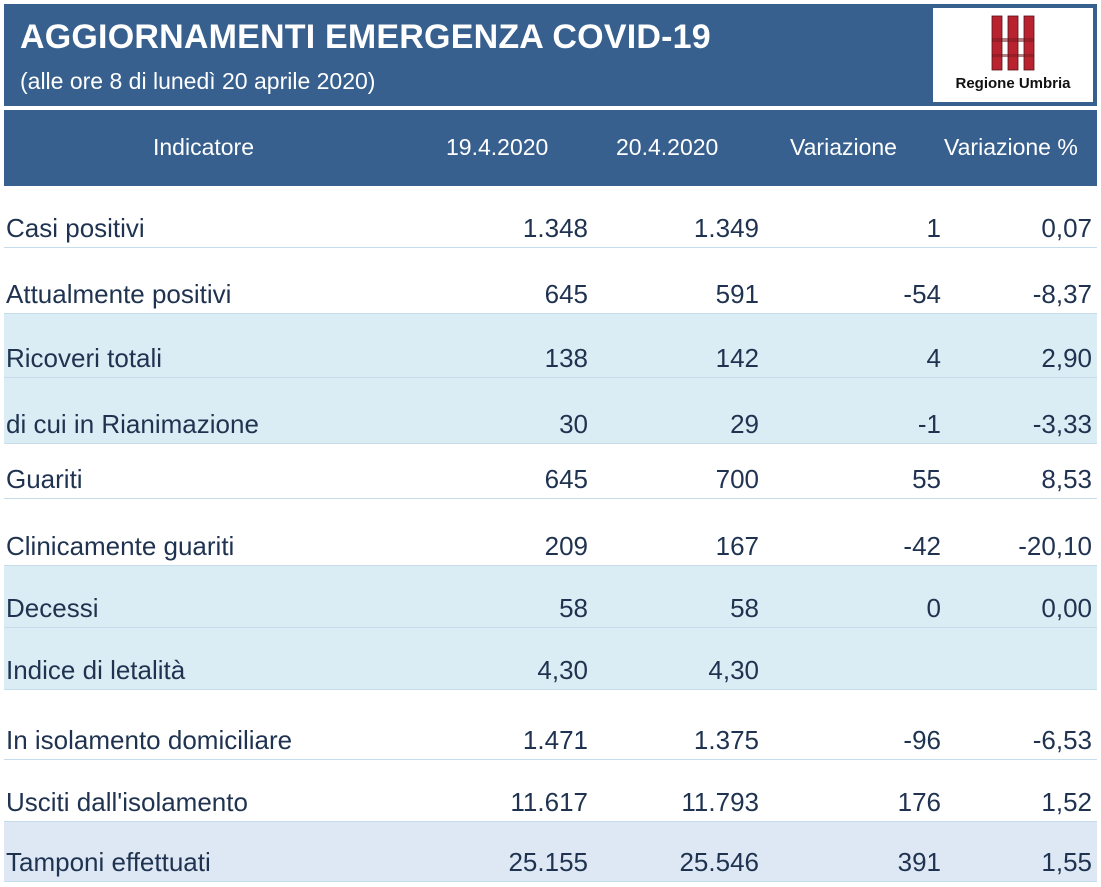 The width and height of the screenshot is (1101, 887). Describe the element at coordinates (555, 740) in the screenshot. I see `cell-date1: 1.471` at that location.